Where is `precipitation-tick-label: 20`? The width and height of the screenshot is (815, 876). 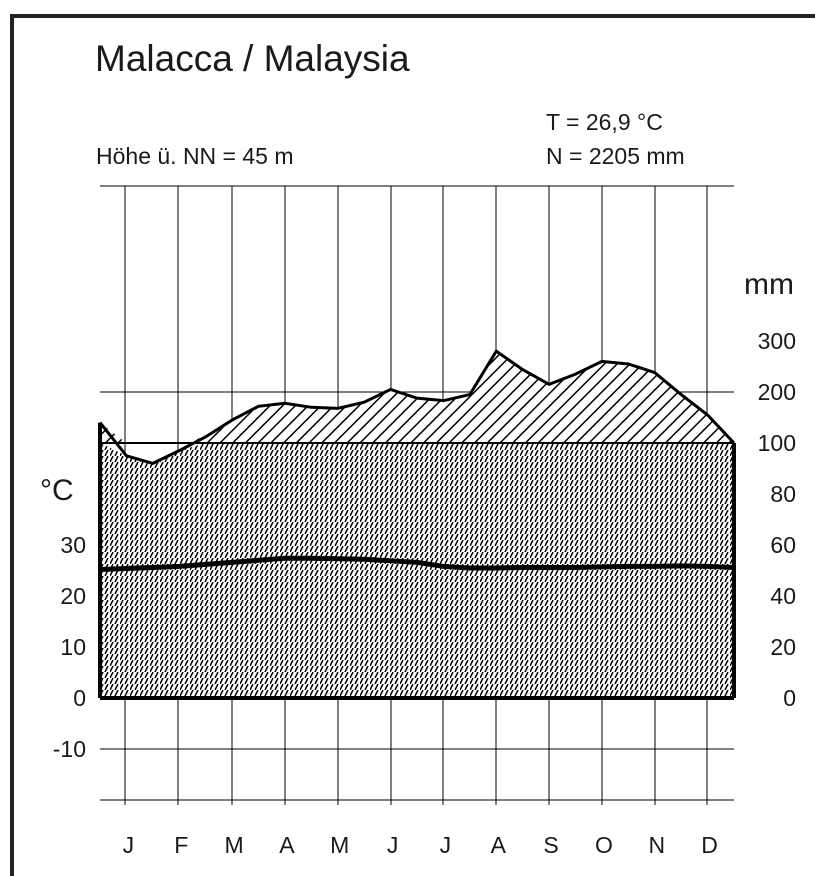
precipitation-tick-label: 20 is located at coordinates (783, 647).